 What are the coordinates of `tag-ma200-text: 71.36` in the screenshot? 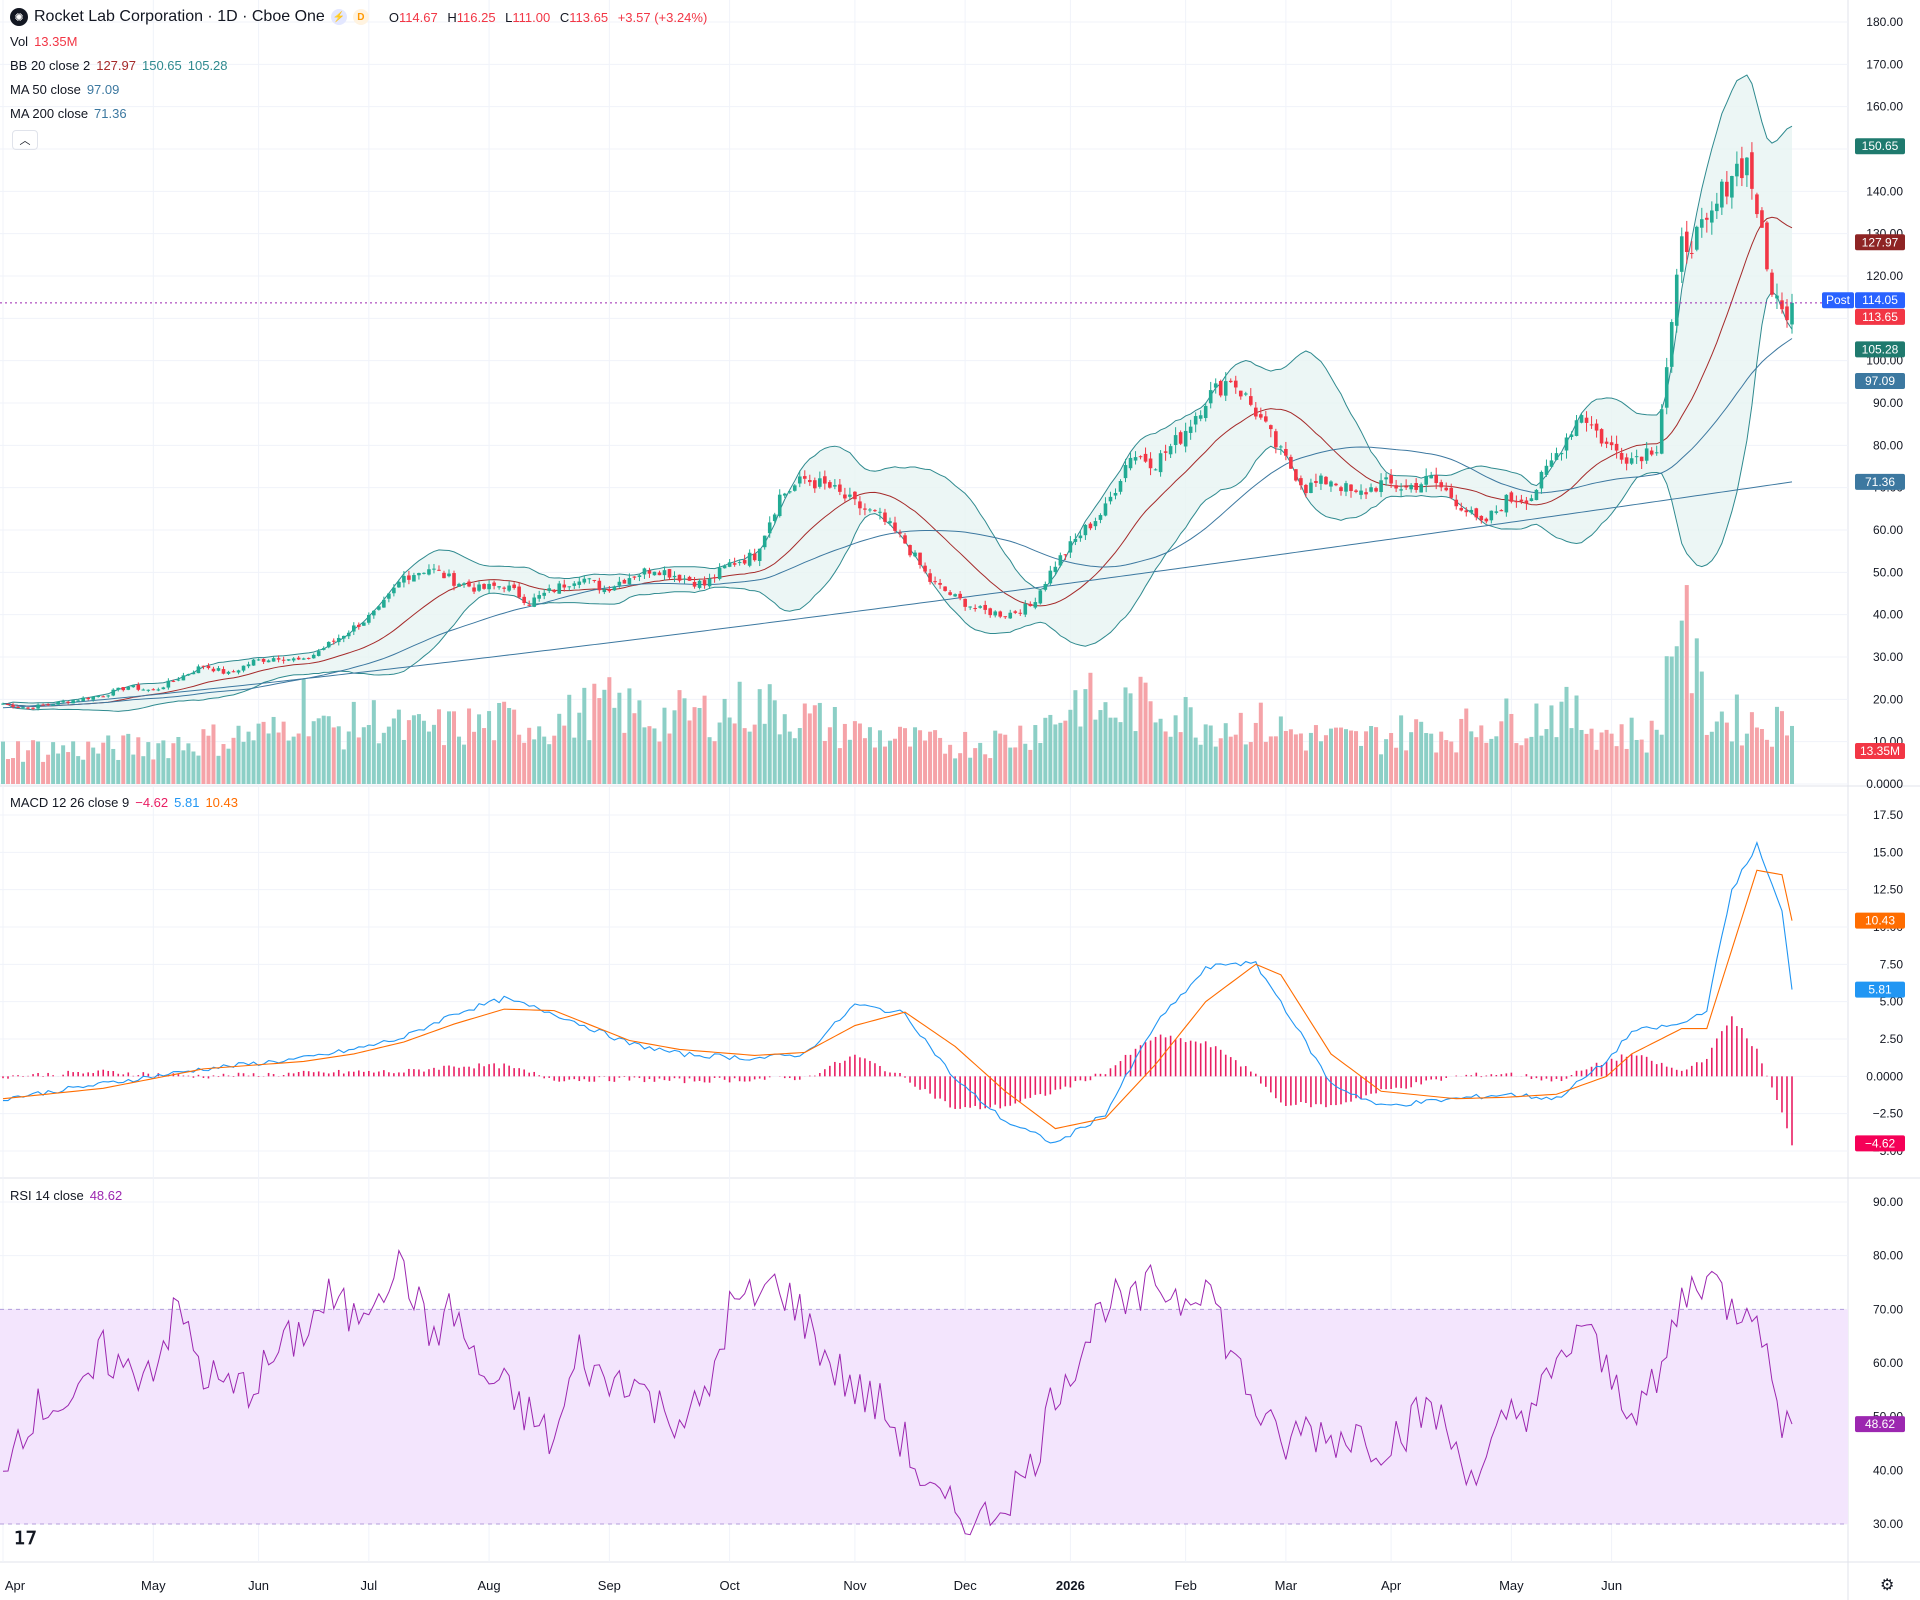 It's located at (1880, 482).